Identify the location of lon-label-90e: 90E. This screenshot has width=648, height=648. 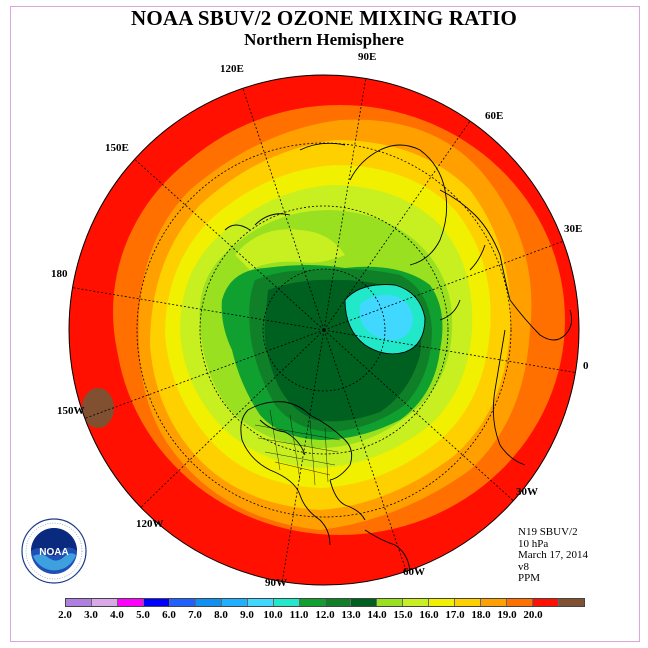
(367, 57).